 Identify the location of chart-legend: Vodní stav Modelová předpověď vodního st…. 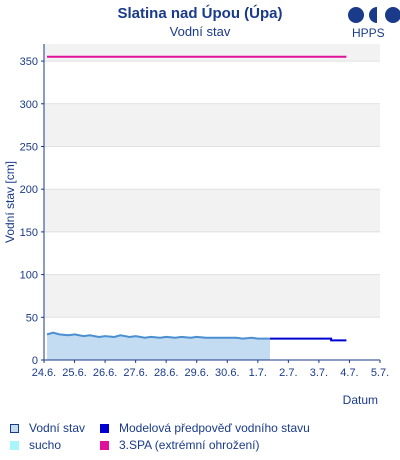
(200, 439).